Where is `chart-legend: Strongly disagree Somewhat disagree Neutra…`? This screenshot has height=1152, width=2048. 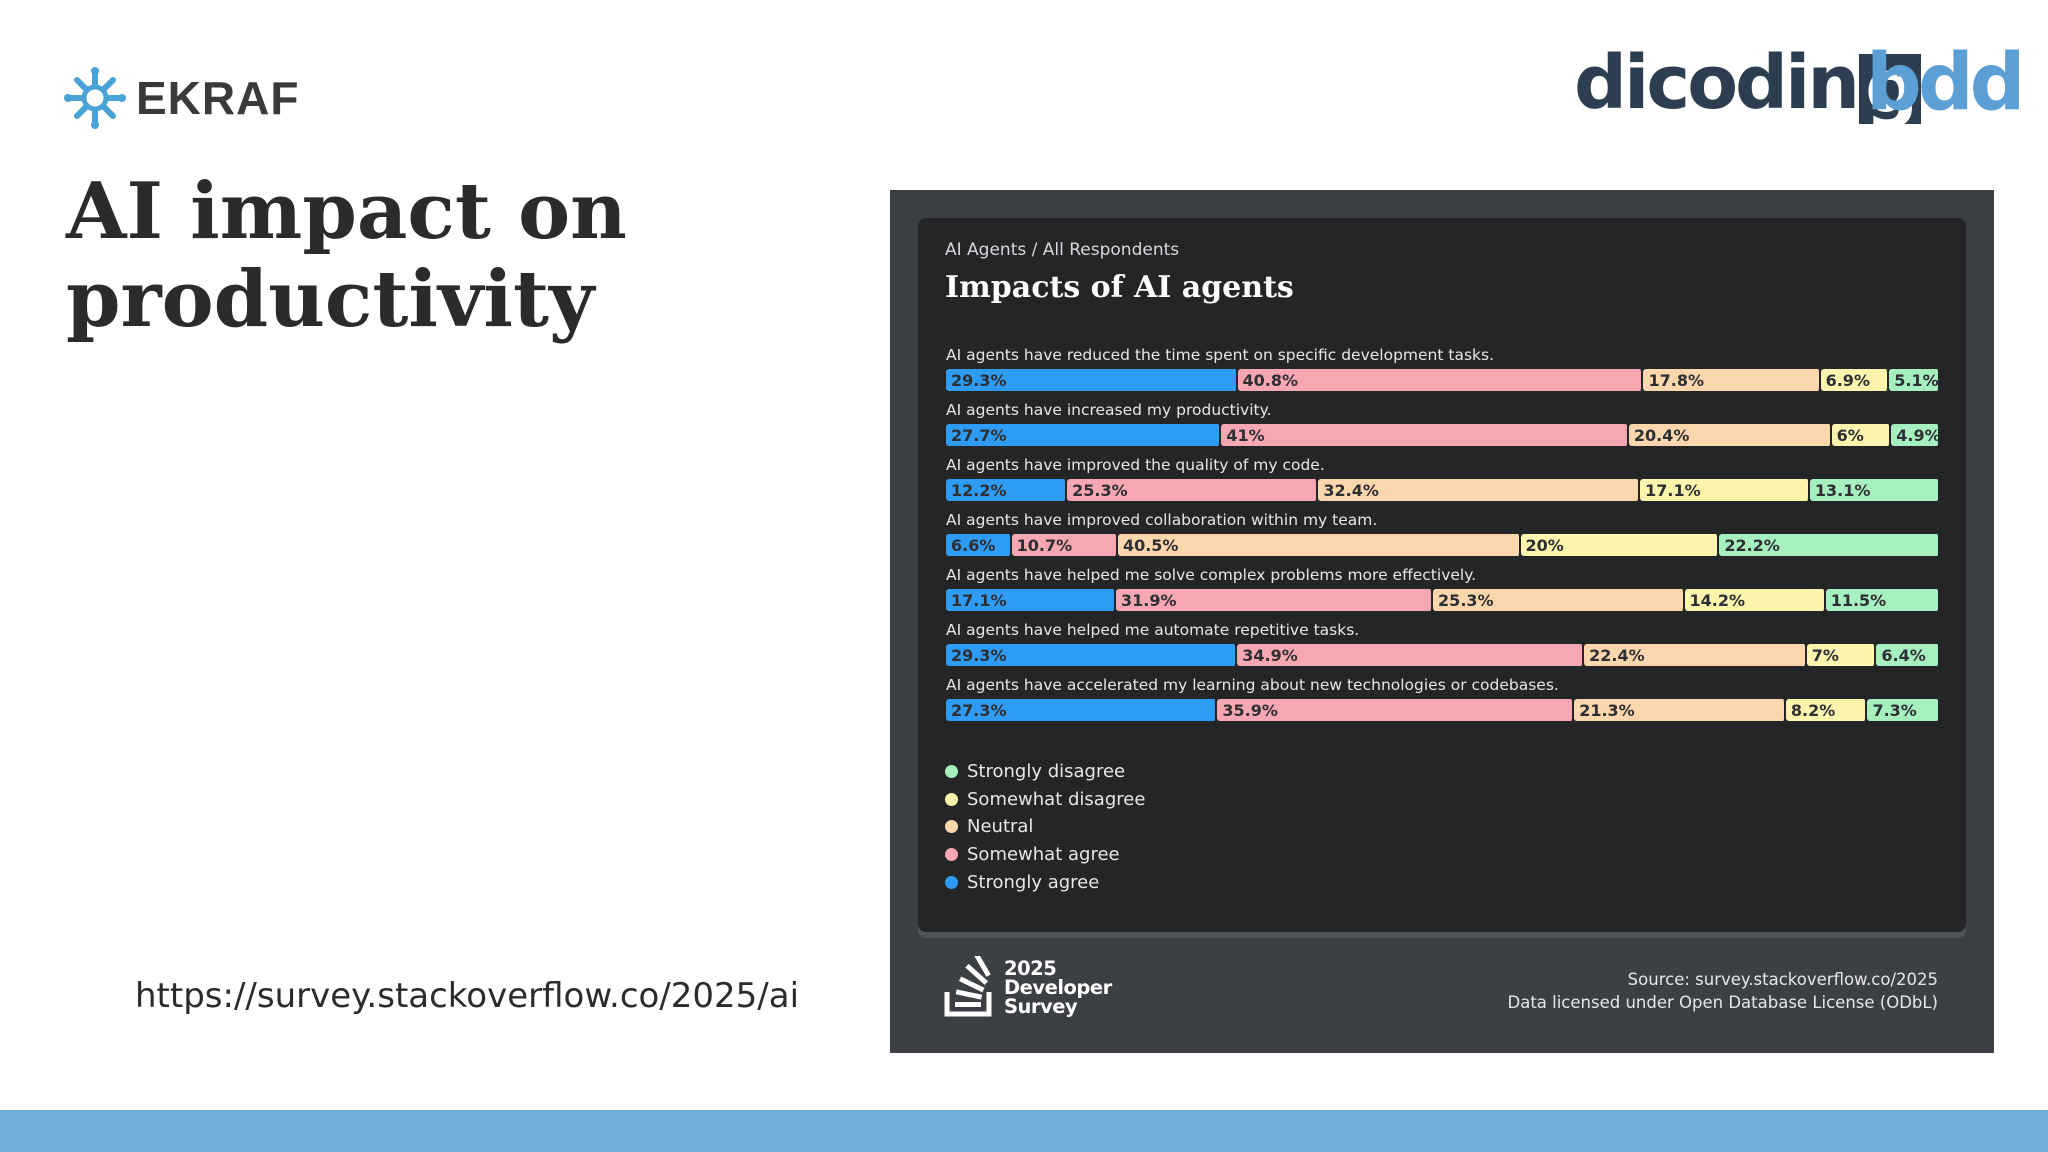
chart-legend: Strongly disagree Somewhat disagree Neutra… is located at coordinates (1045, 827).